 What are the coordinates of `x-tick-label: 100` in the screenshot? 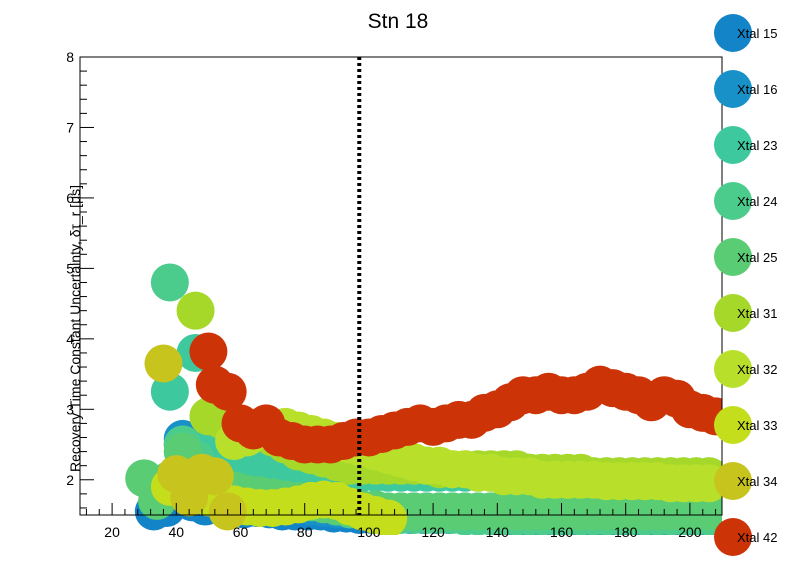 It's located at (369, 532).